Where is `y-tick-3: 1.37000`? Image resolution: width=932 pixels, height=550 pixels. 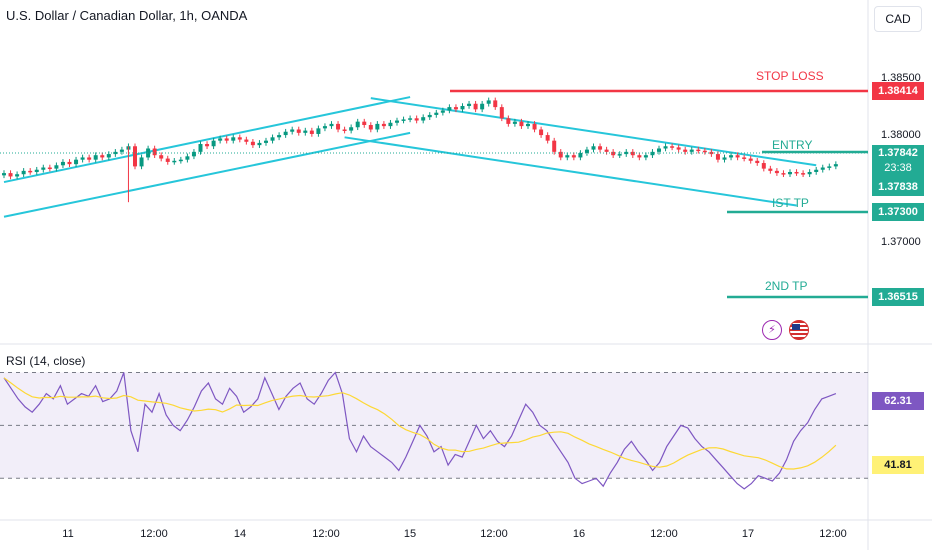 y-tick-3: 1.37000 is located at coordinates (901, 242).